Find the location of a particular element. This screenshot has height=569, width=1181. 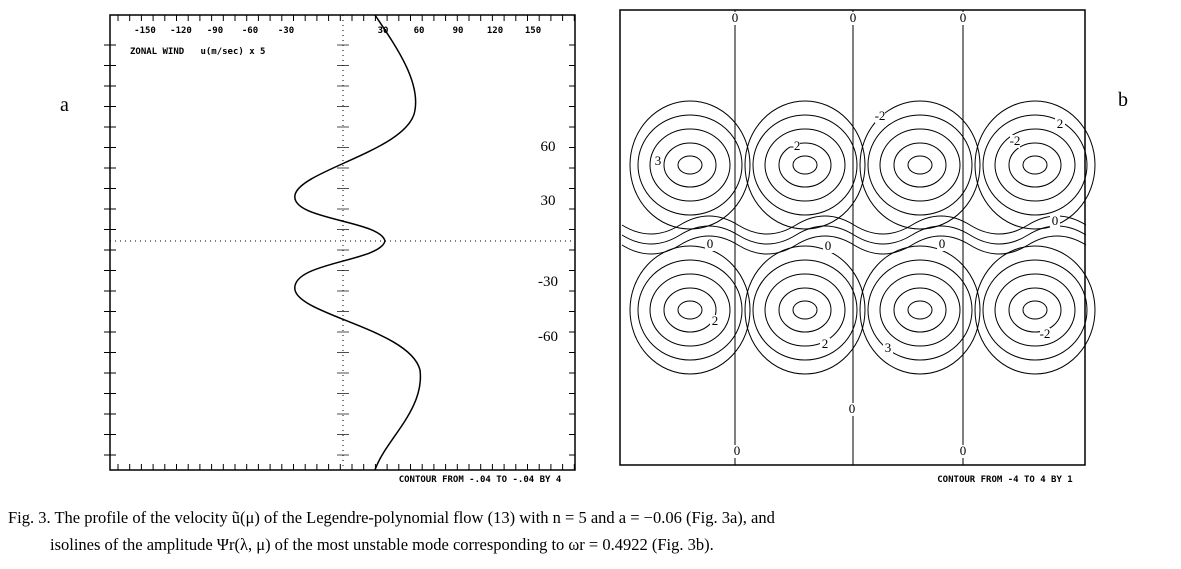

panel-label: a is located at coordinates (64, 105).